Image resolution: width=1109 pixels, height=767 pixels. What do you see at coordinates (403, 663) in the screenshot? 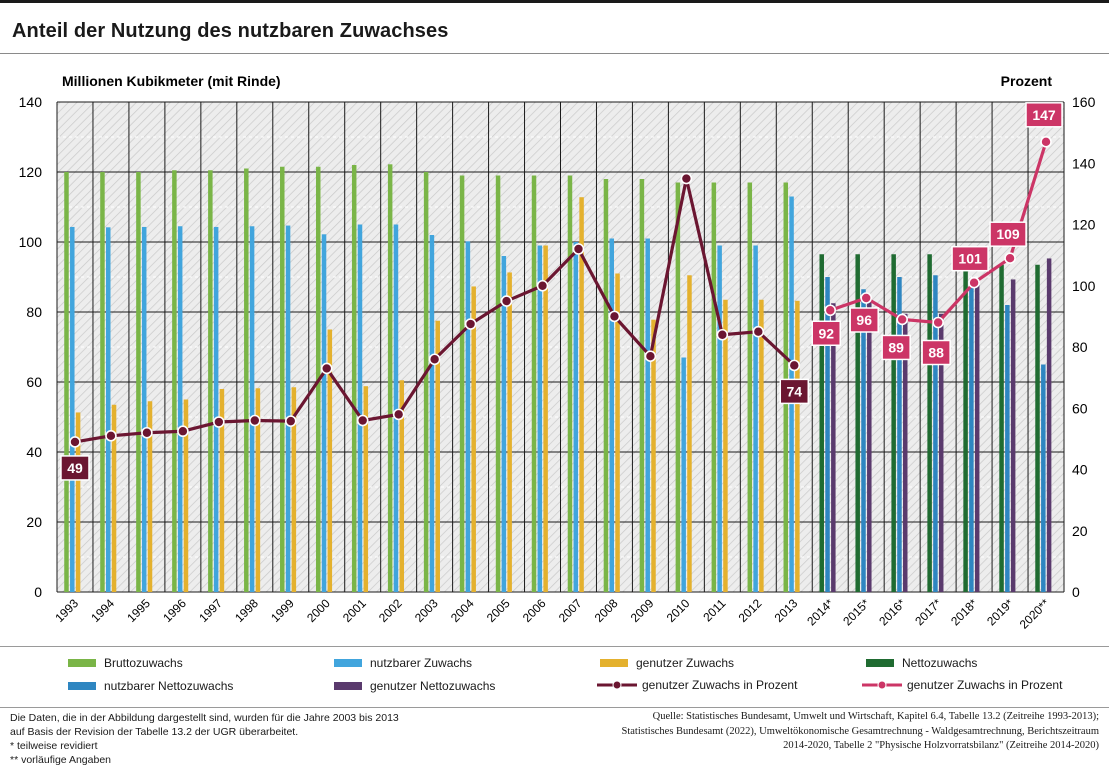
I see `legend-item-nutzbarer-zuwachs: nutzbarer Zuwachs` at bounding box center [403, 663].